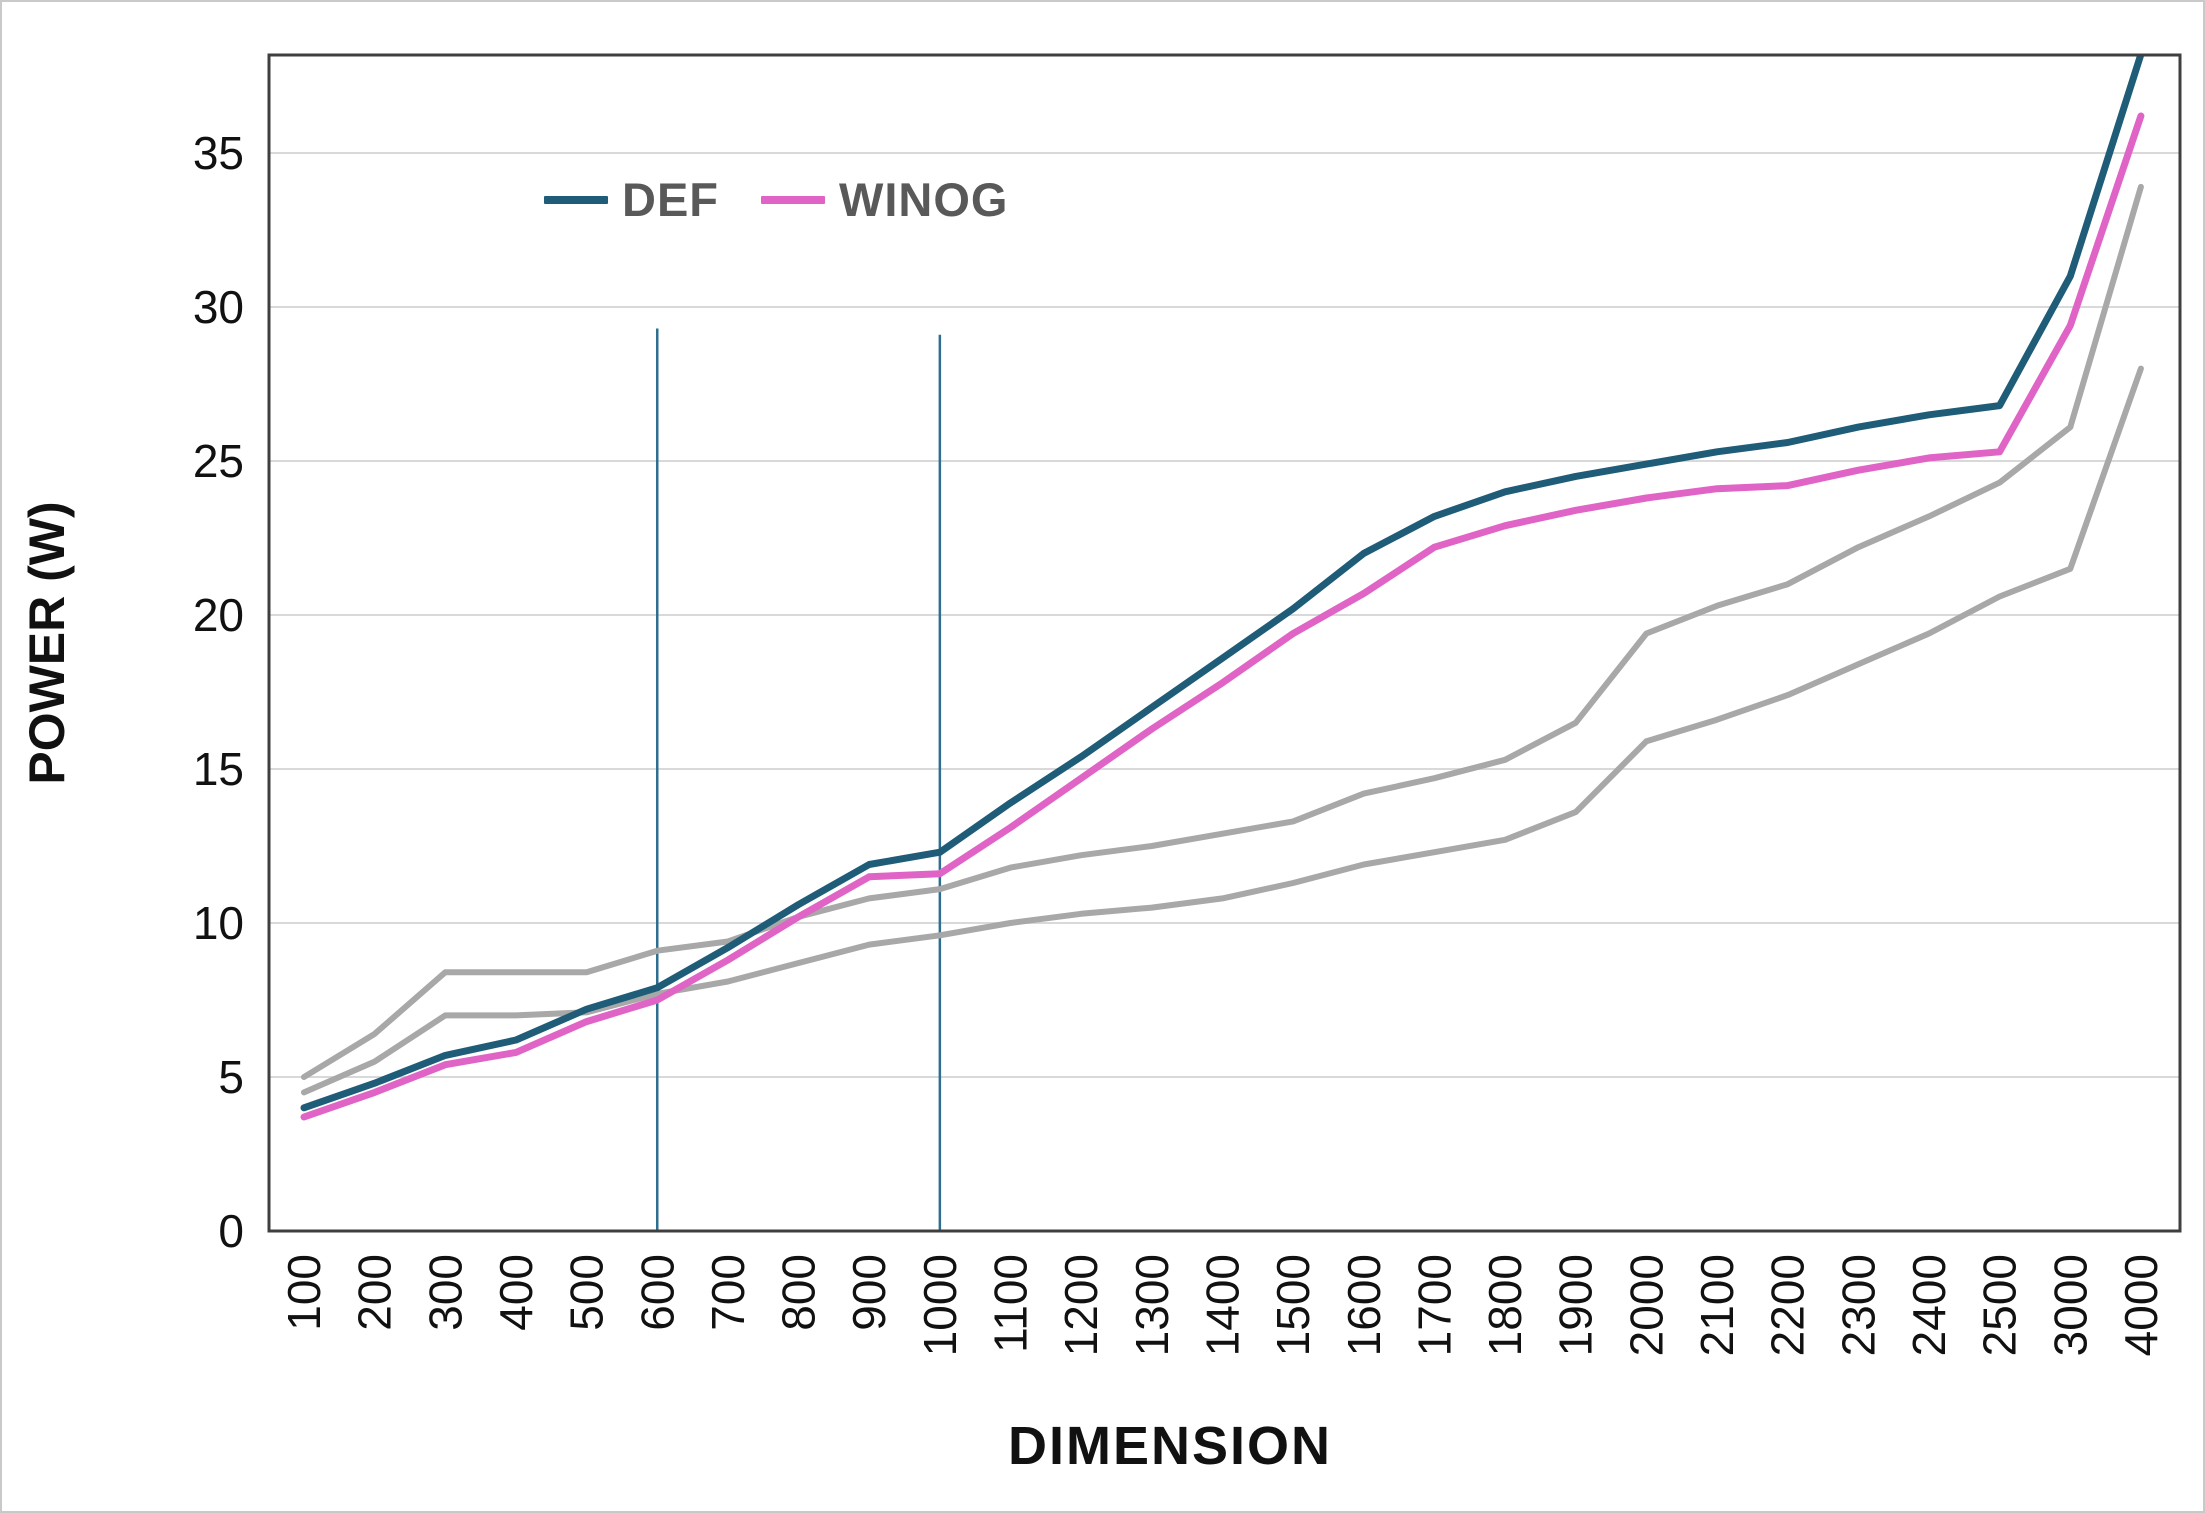 This screenshot has height=1513, width=2205. I want to click on x-tick-label-2200: 2200, so click(1788, 1305).